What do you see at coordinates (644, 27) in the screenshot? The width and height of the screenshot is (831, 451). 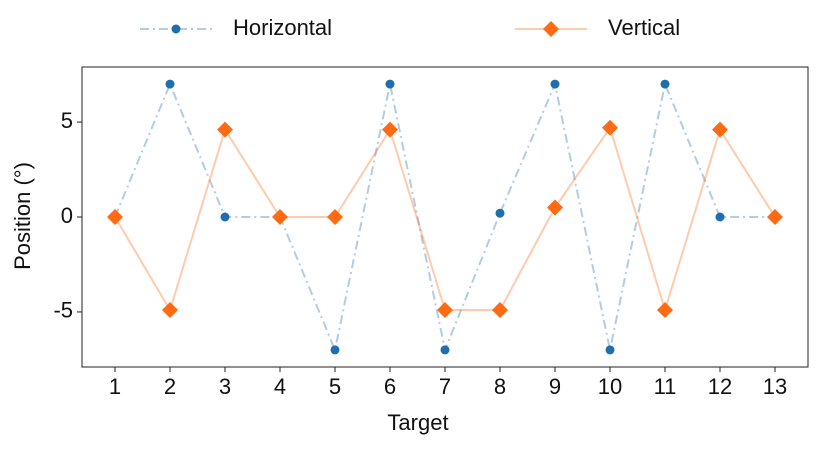 I see `legend-label: Vertical` at bounding box center [644, 27].